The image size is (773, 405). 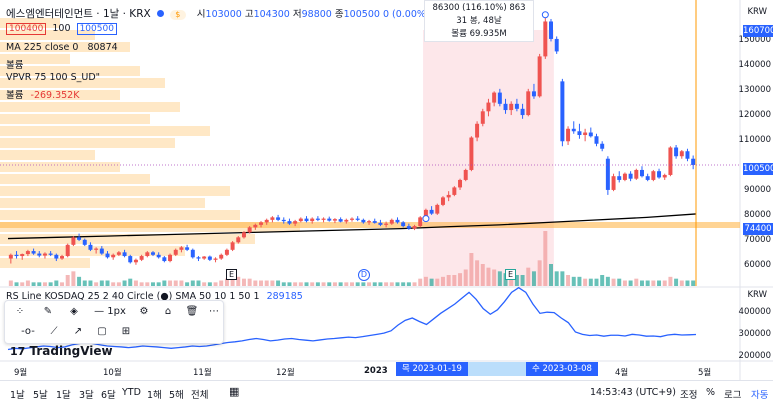 I want to click on timeframe-1y: 1해, so click(x=154, y=395).